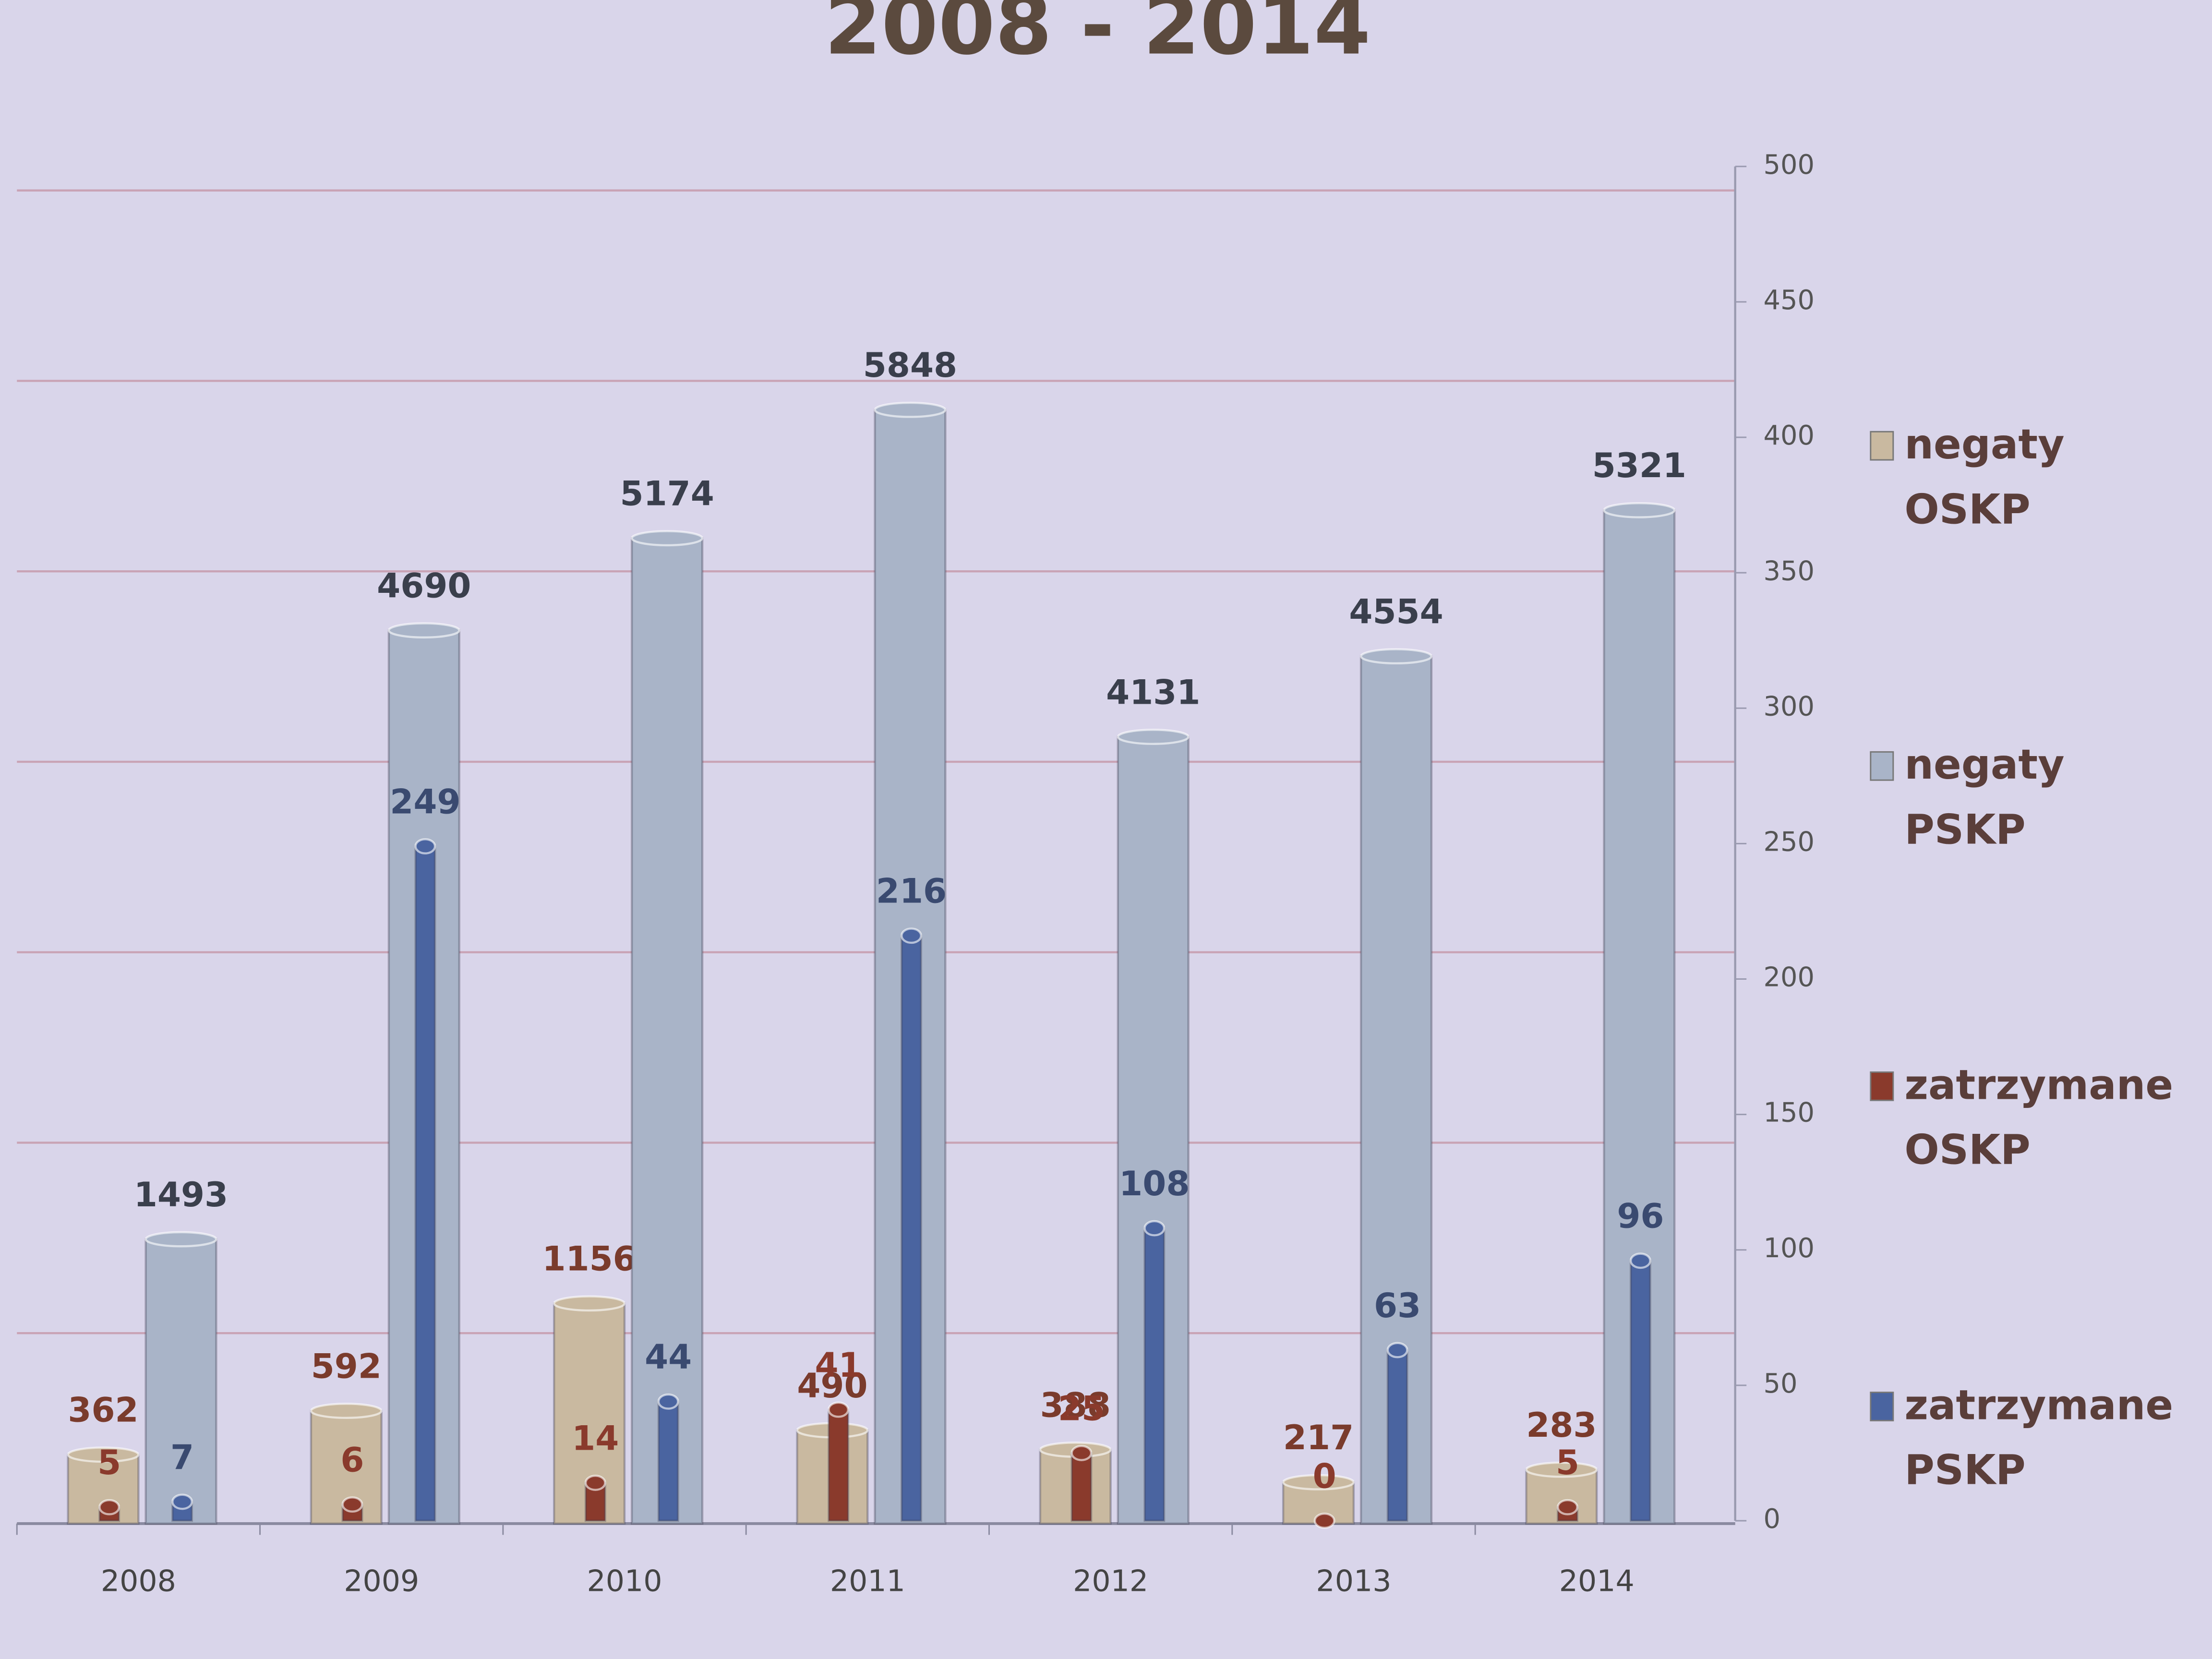 This screenshot has width=2212, height=1659. I want to click on legend-label: negaty OSKP, so click(1984, 477).